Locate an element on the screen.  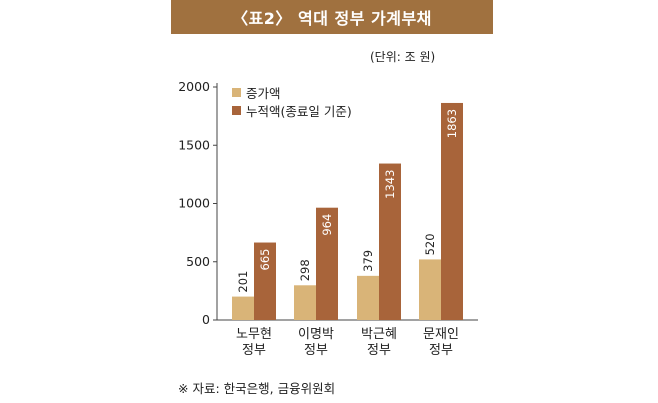
legend-label-increase: 증가액 is located at coordinates (263, 93).